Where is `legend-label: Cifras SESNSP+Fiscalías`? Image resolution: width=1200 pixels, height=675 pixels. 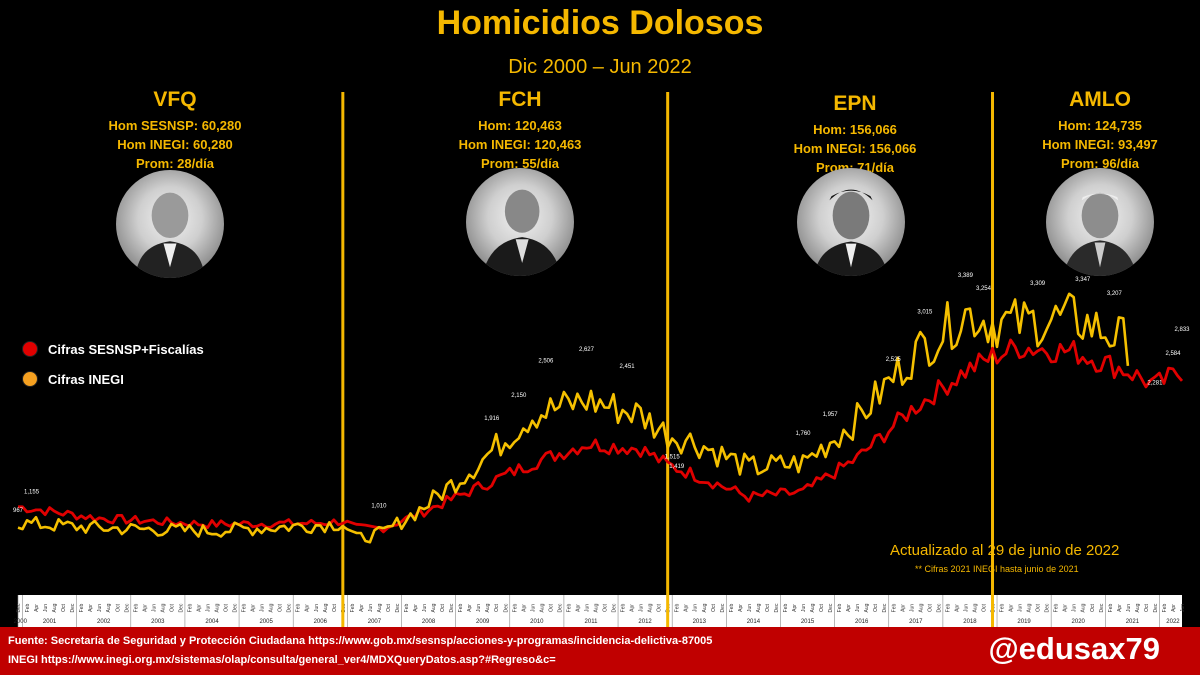
legend-label: Cifras SESNSP+Fiscalías is located at coordinates (126, 349).